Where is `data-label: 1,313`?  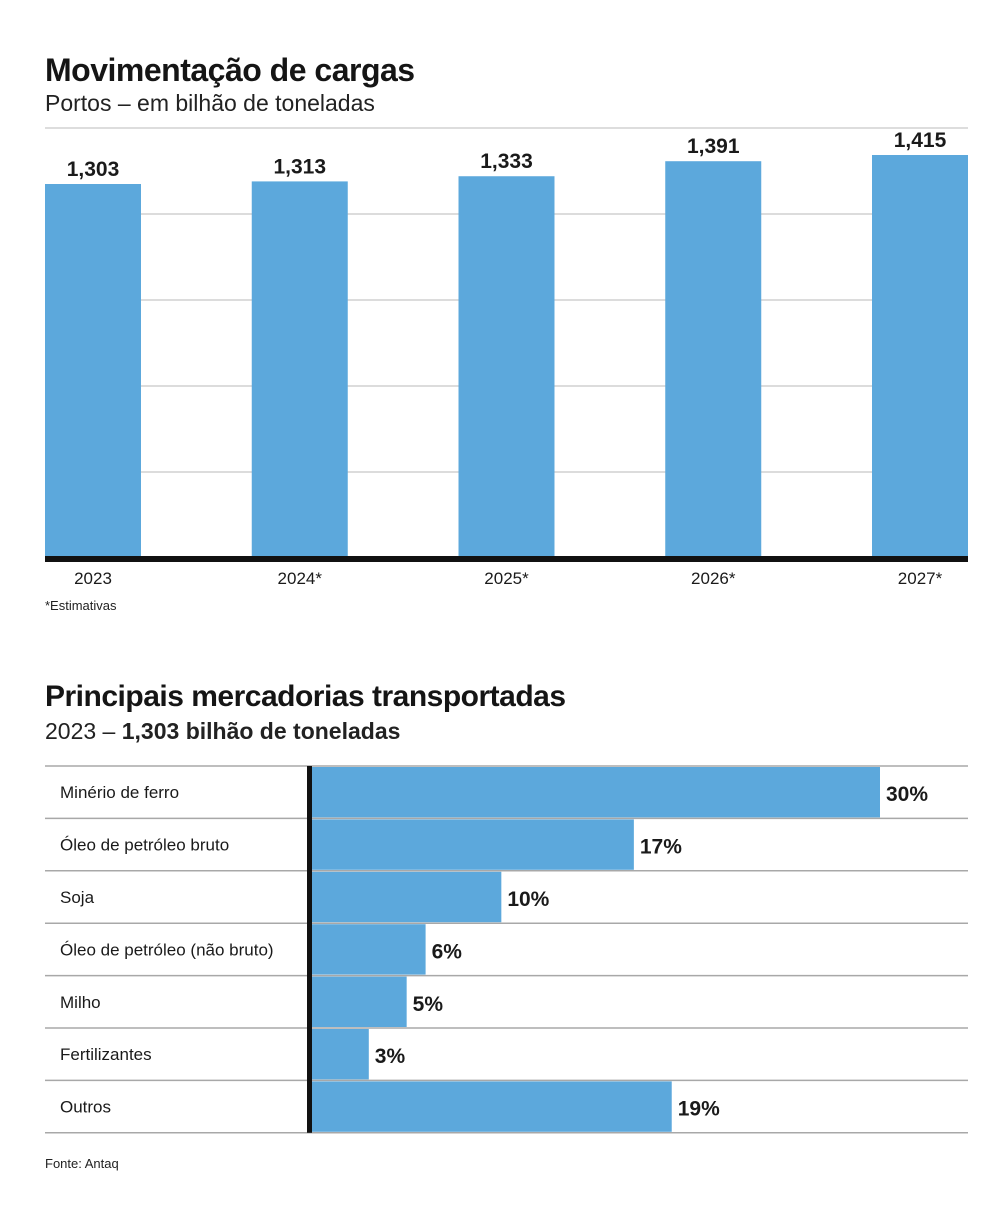
data-label: 1,313 is located at coordinates (299, 166).